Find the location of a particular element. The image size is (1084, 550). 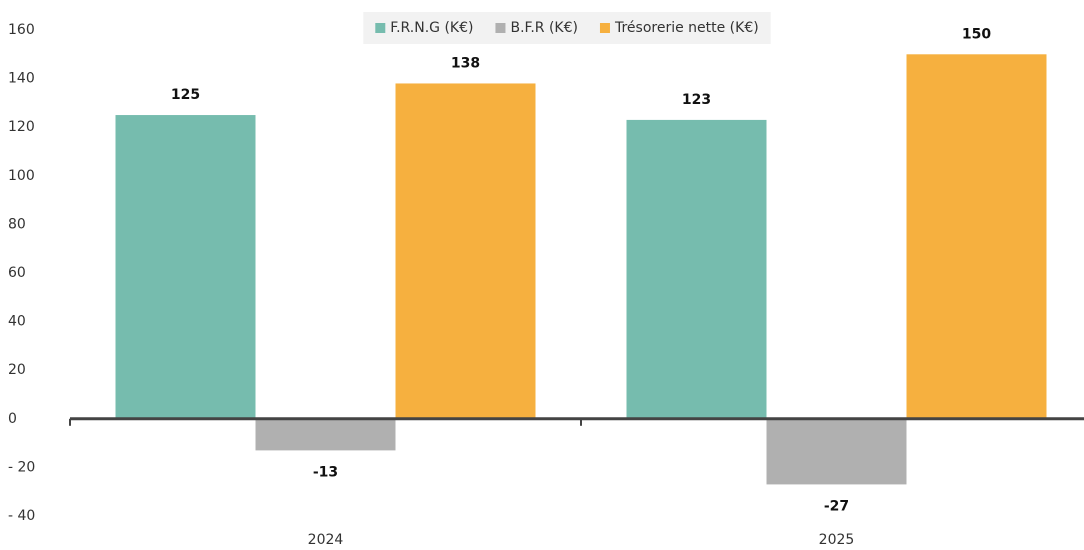

legend-label: F.R.N.G (K€) is located at coordinates (431, 28).